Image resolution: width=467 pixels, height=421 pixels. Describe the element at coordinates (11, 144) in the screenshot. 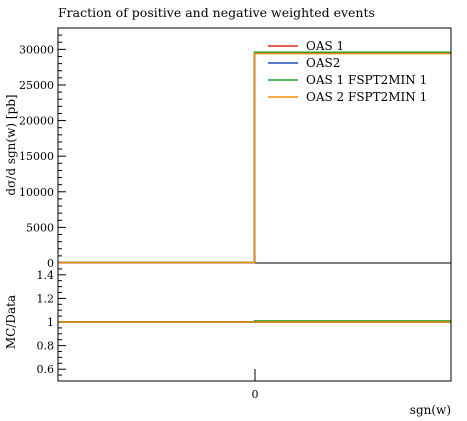

I see `main-y-axis-label: dσ/d sgn(w) [pb]` at that location.